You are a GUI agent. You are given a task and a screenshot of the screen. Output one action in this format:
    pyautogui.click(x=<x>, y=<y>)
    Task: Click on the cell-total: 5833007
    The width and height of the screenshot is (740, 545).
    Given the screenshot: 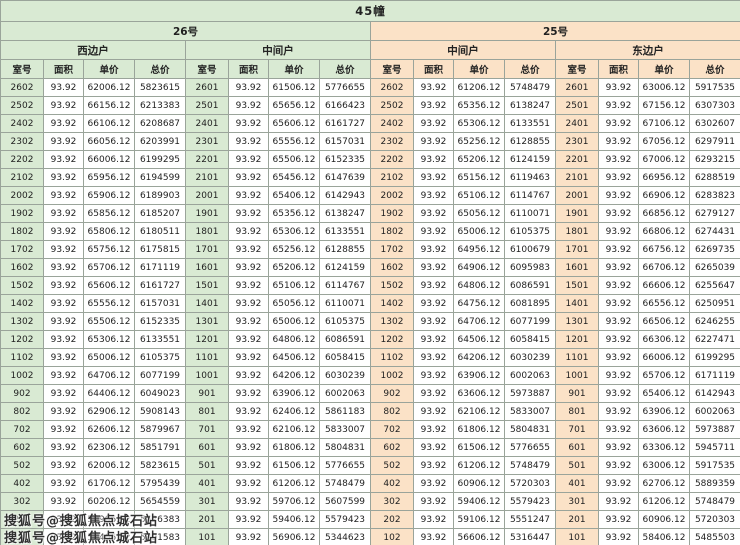 What is the action you would take?
    pyautogui.click(x=345, y=429)
    